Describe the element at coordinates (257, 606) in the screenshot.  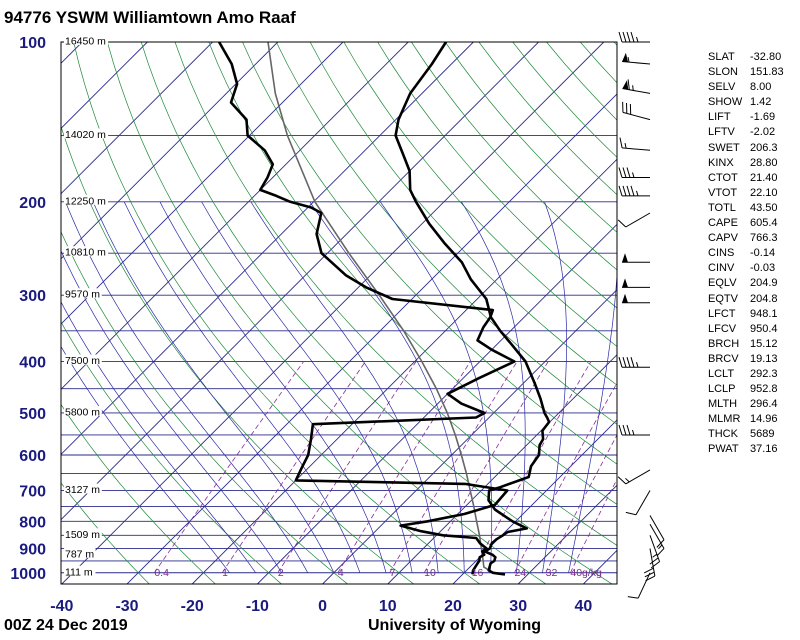
I see `temperature-tick-label: -10` at that location.